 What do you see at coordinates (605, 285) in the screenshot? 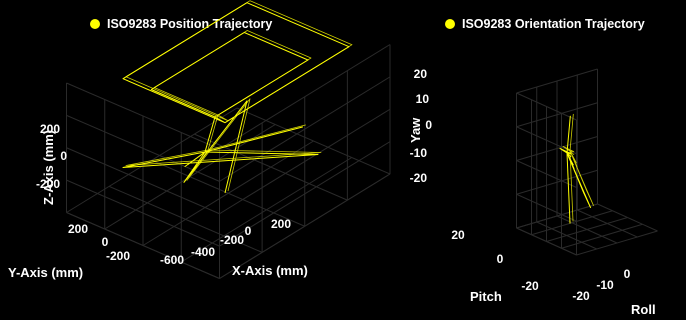
I see `xaxis-tick-label: -10` at bounding box center [605, 285].